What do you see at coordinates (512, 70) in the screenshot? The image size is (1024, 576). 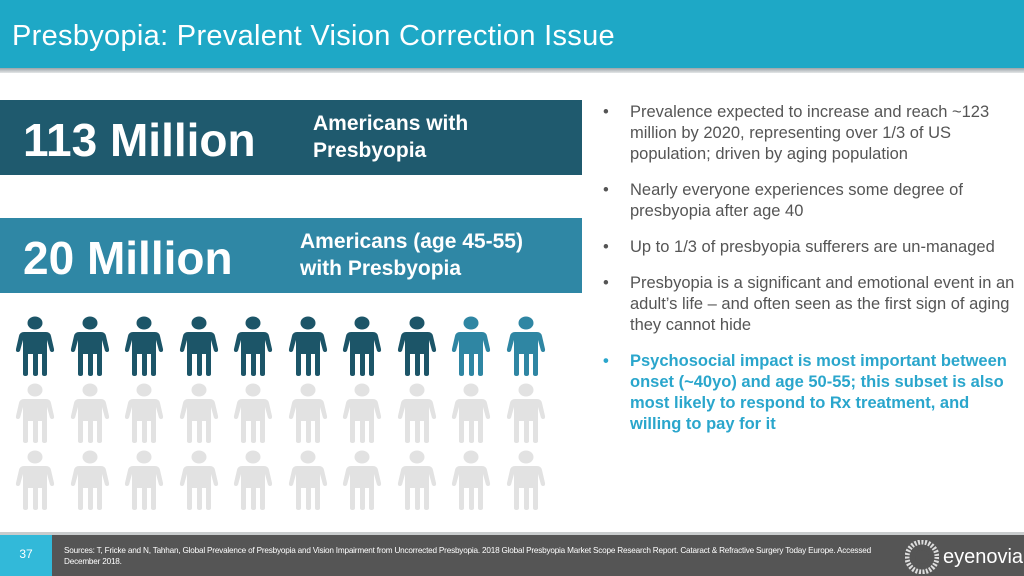 I see `divider` at bounding box center [512, 70].